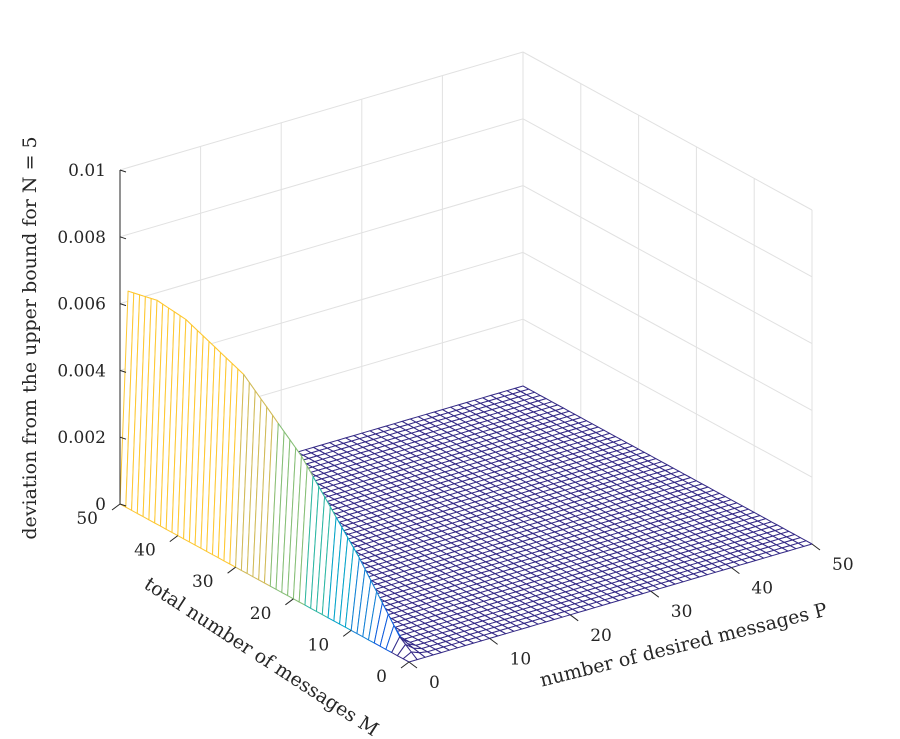 Image resolution: width=900 pixels, height=739 pixels. Describe the element at coordinates (81, 371) in the screenshot. I see `z-tick-label: 0.004` at that location.